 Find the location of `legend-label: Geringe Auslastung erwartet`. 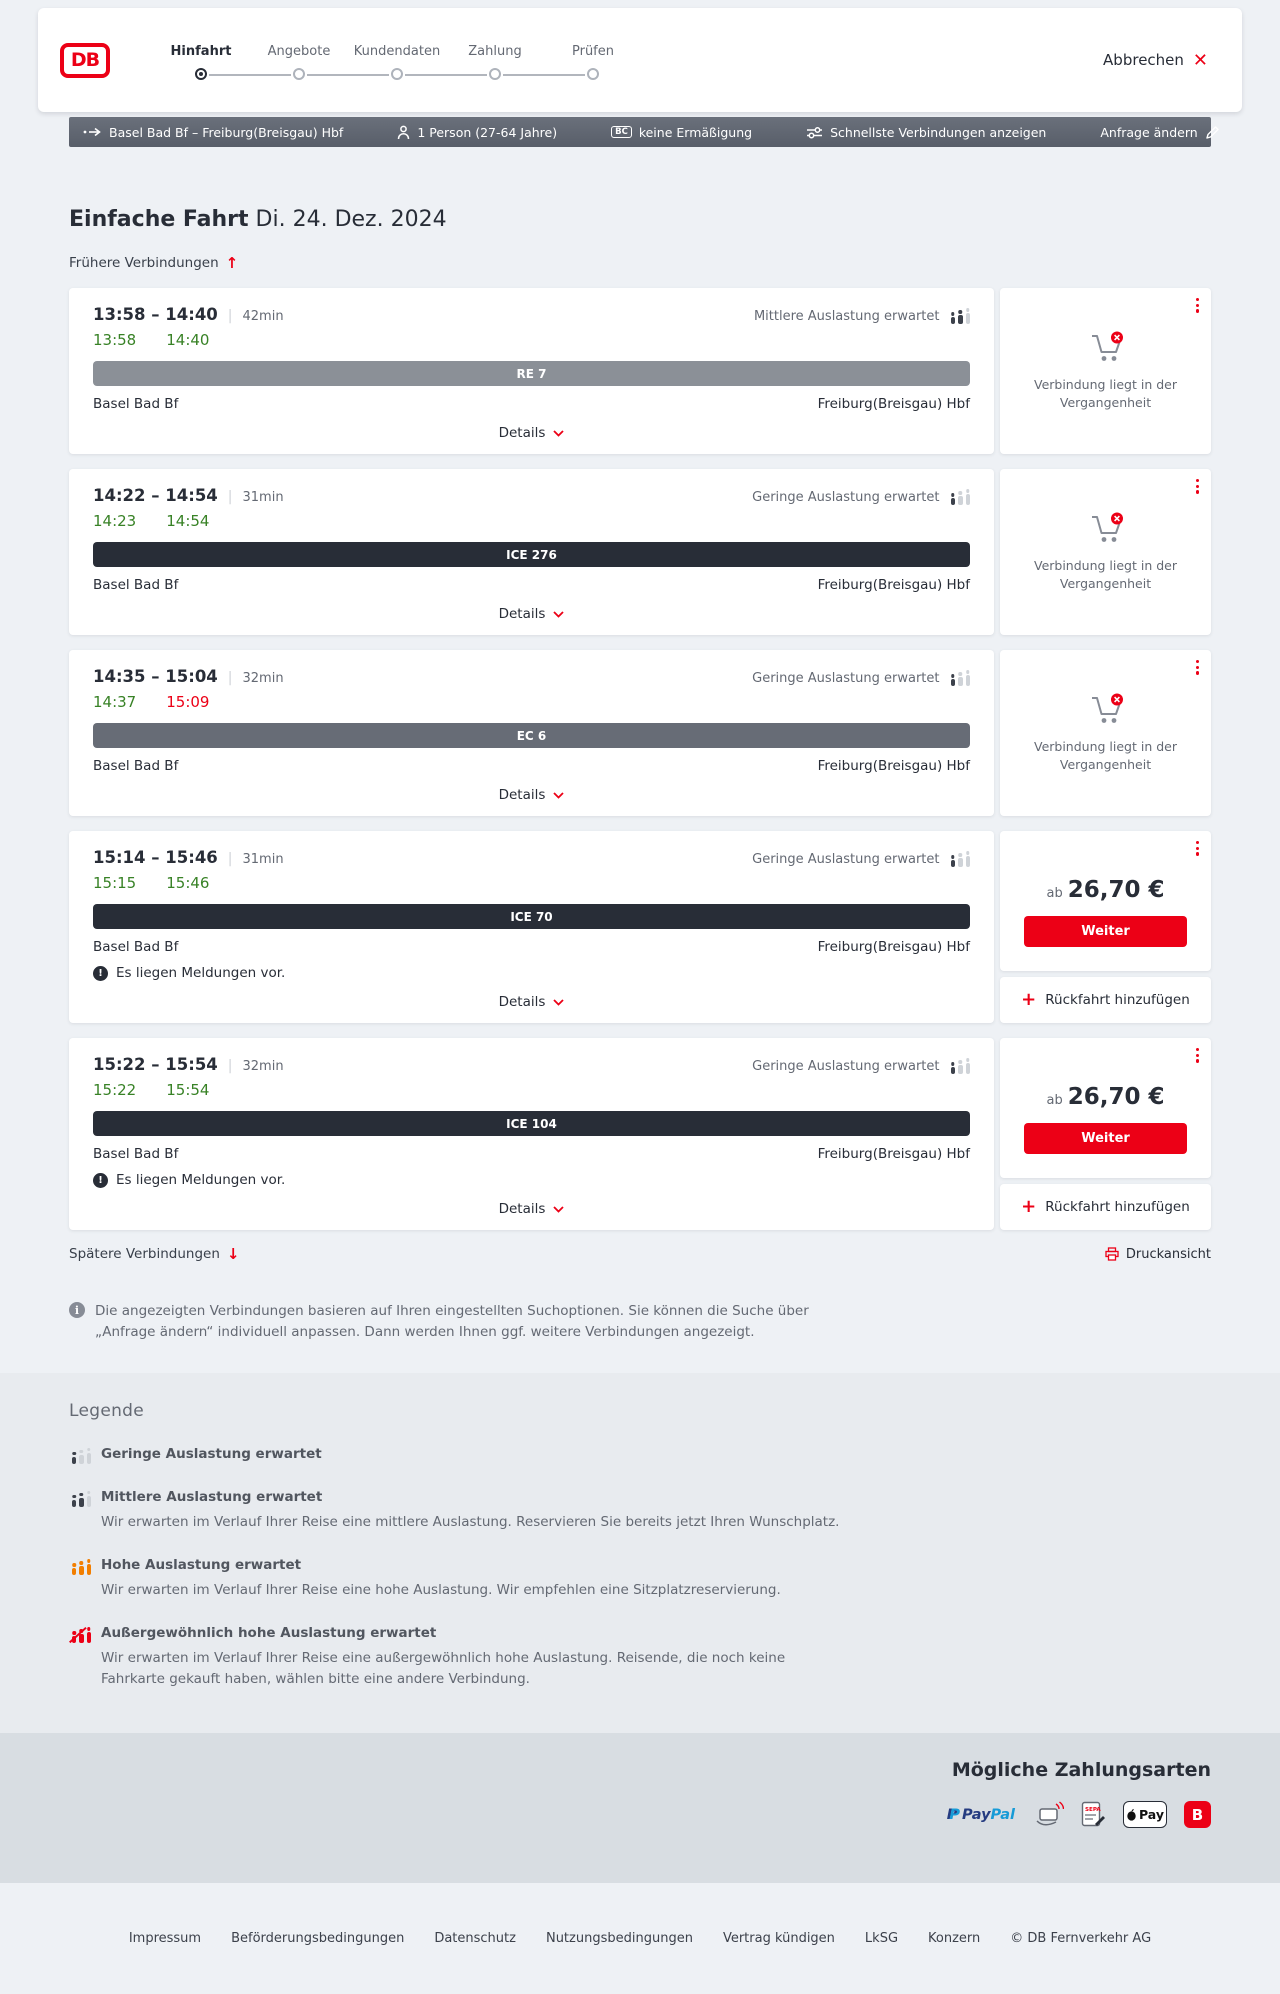

legend-label: Geringe Auslastung erwartet is located at coordinates (211, 1453).